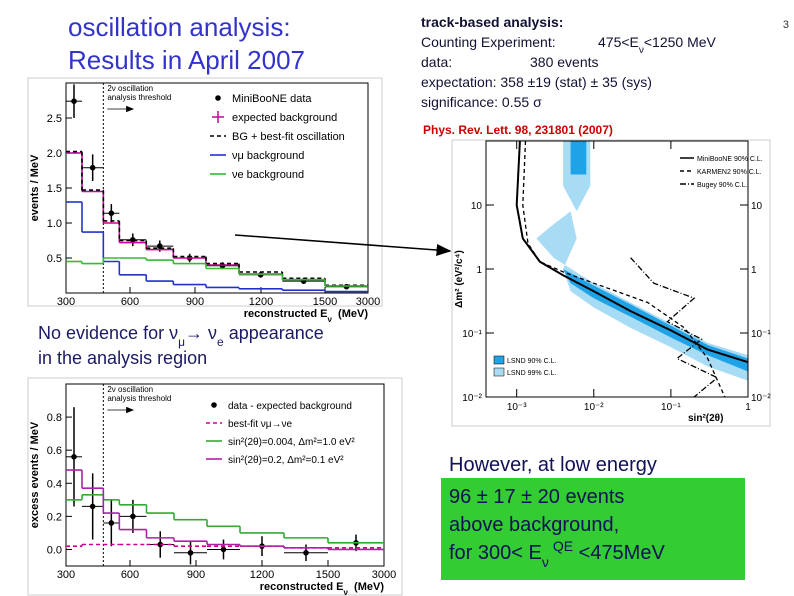 Image resolution: width=794 pixels, height=596 pixels. What do you see at coordinates (225, 475) in the screenshot?
I see `axes-frame` at bounding box center [225, 475].